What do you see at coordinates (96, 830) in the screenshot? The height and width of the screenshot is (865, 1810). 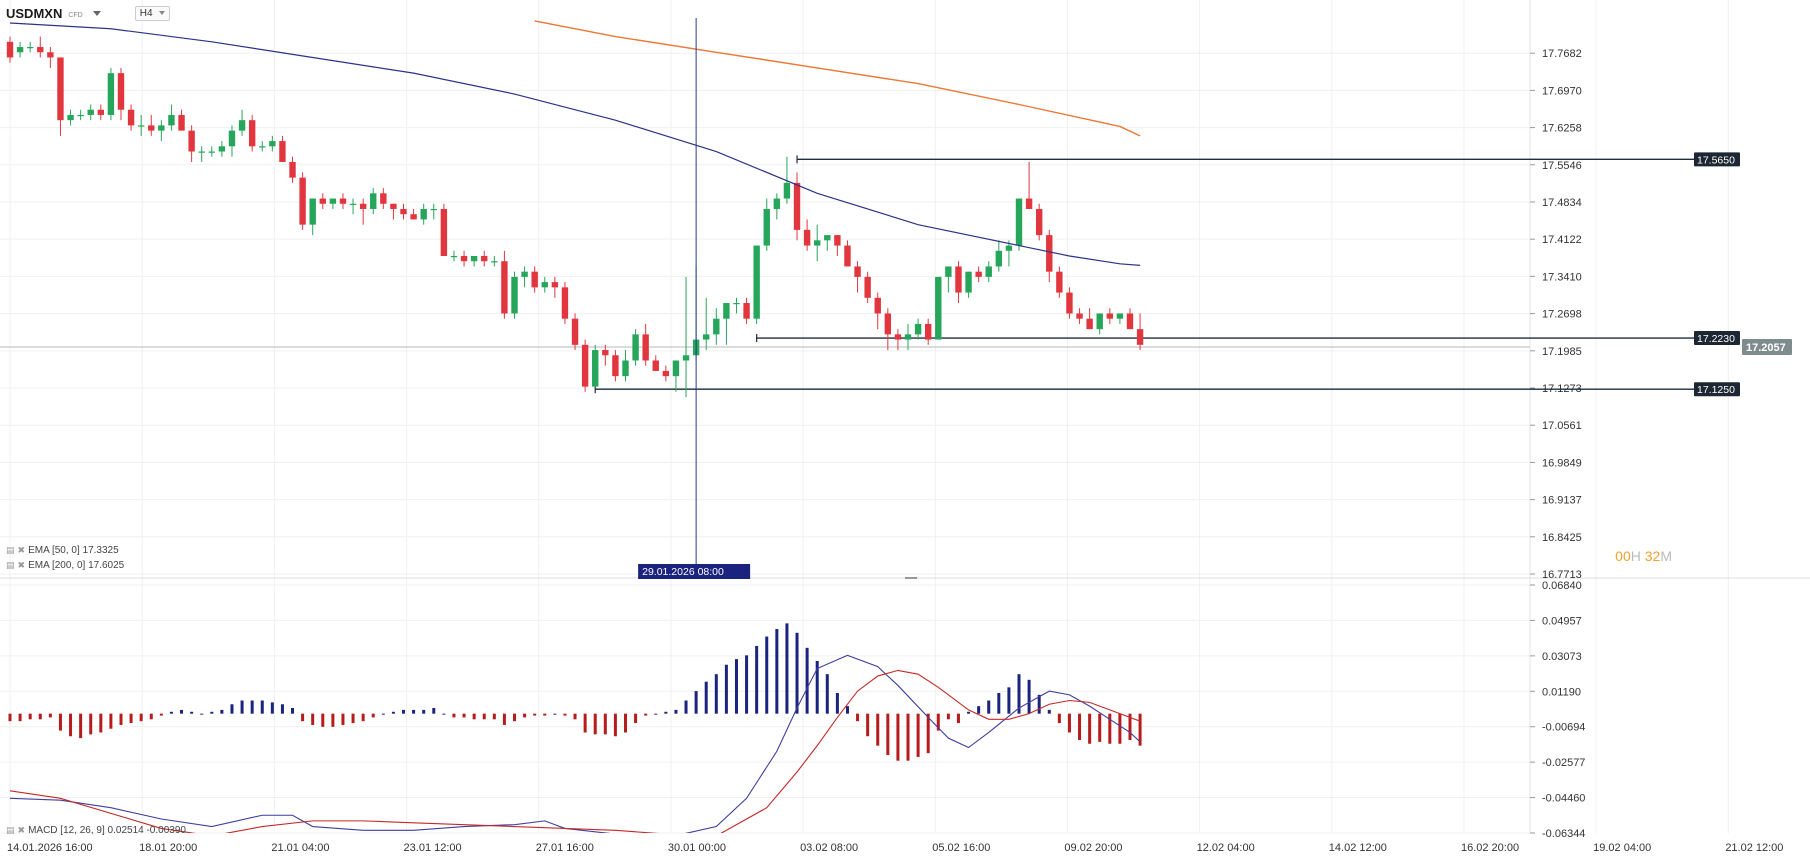 I see `macd-legend: ▤ ✖ MACD [12, 26, 9] 0.02514 -0.00390` at bounding box center [96, 830].